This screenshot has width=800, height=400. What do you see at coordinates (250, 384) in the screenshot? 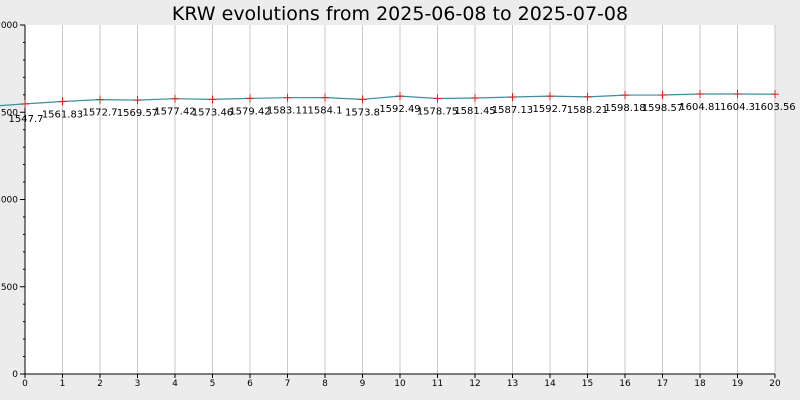
I see `x-tick-label: 6` at bounding box center [250, 384].